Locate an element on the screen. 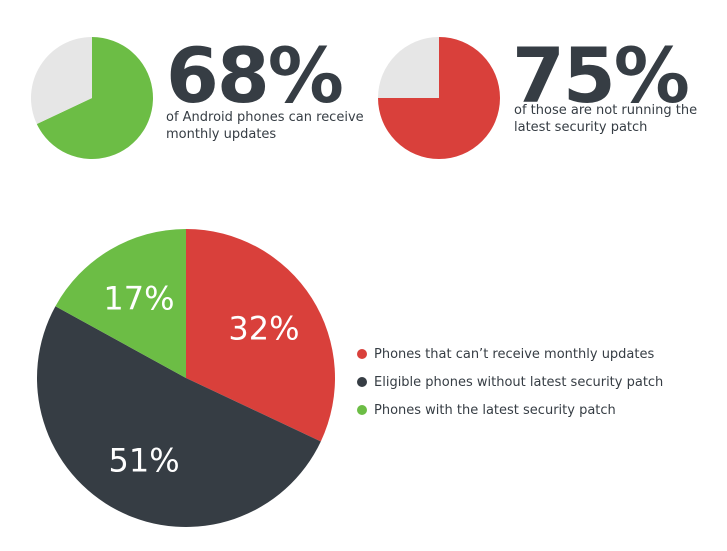  android-updates-pie is located at coordinates (92, 98).